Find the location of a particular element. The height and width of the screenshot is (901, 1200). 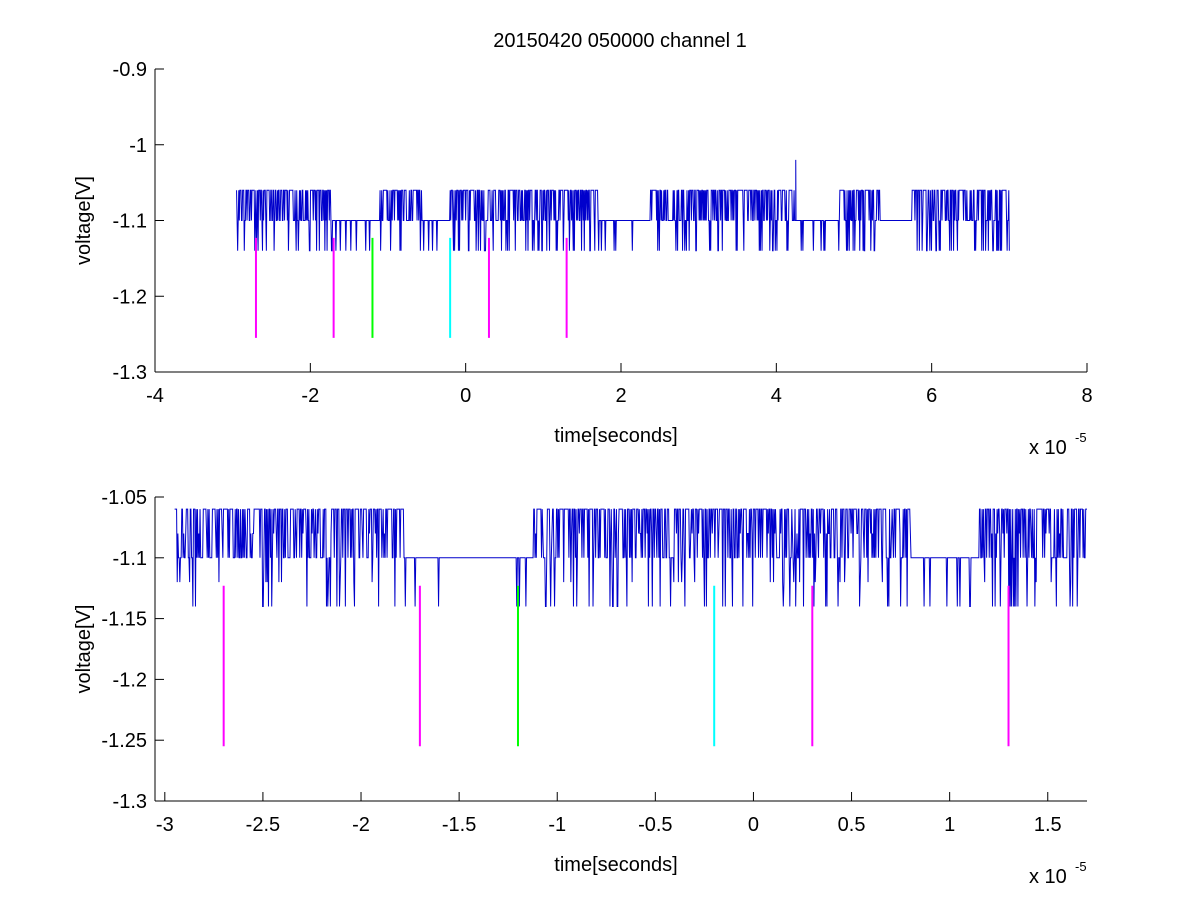

x-tick-label: 1 is located at coordinates (949, 825).